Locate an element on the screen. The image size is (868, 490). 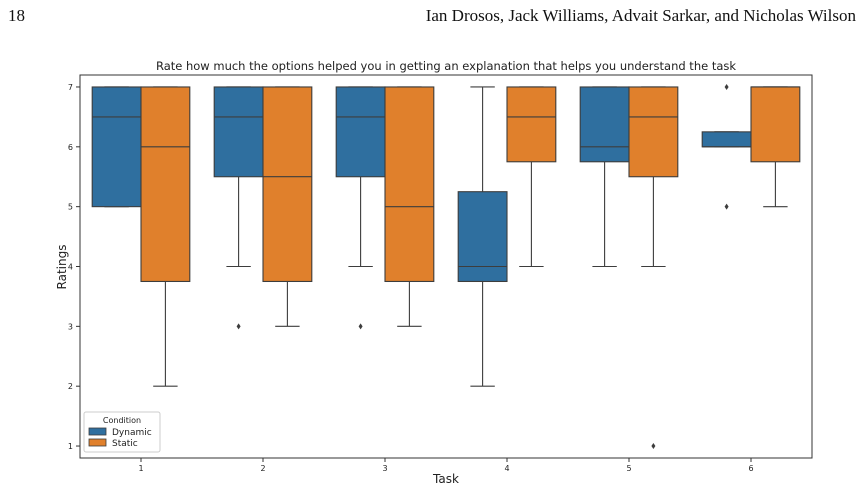
y-tick-label: 6 is located at coordinates (70, 147).